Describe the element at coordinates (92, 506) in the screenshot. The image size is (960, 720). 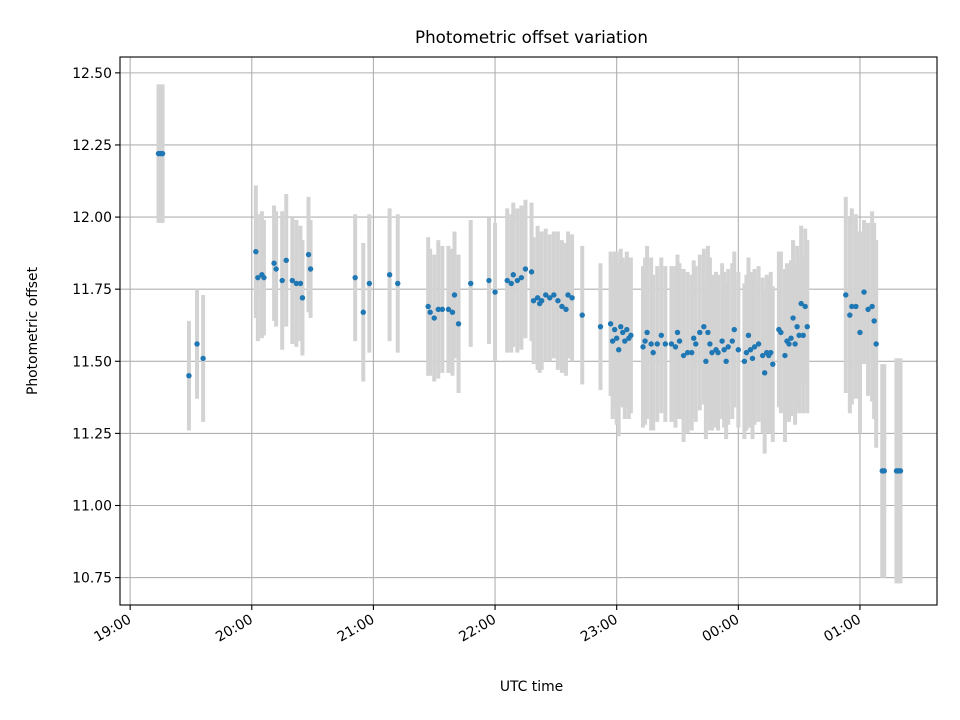
I see `y-tick-label: 11.00` at that location.